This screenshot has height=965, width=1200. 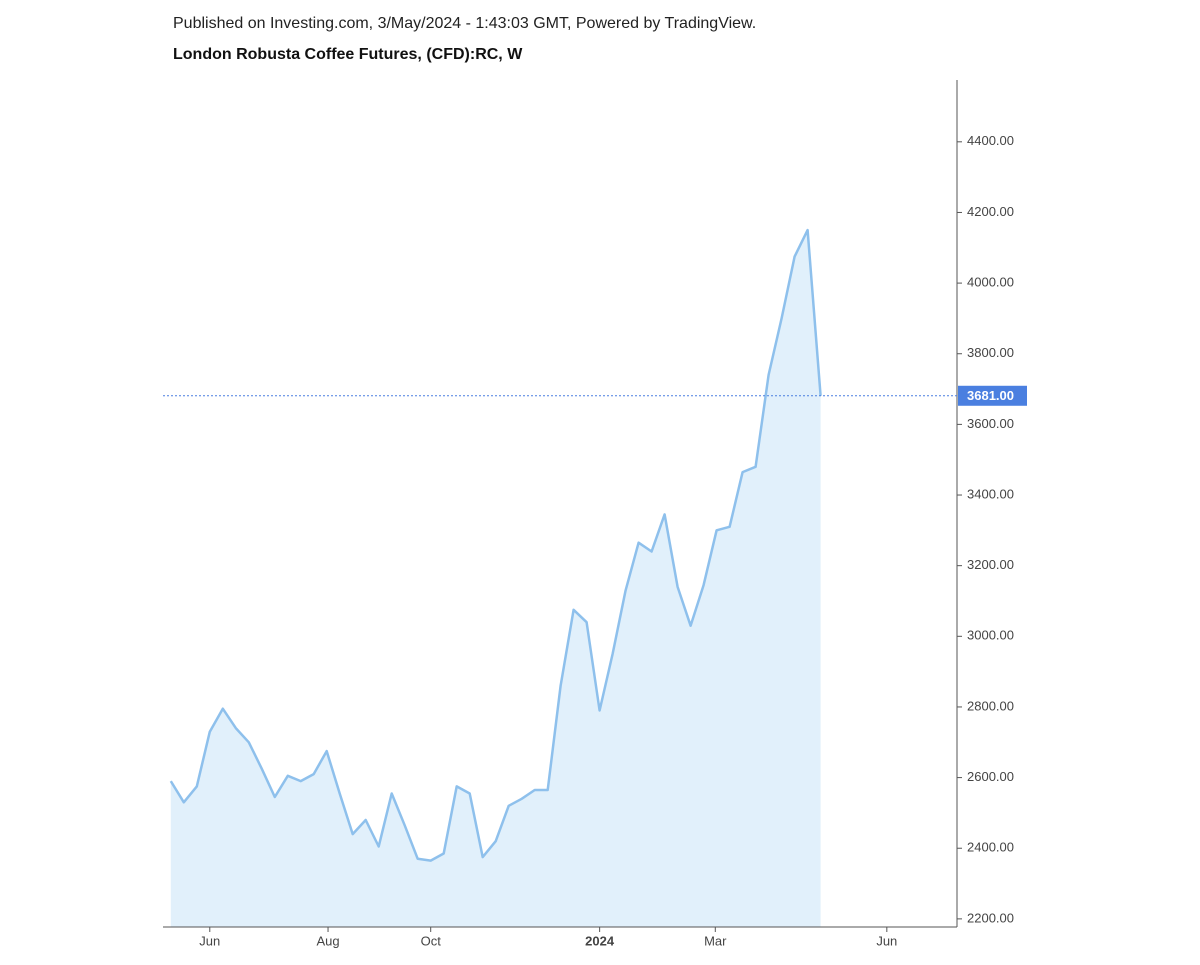 What do you see at coordinates (990, 493) in the screenshot?
I see `y-tick-label: 3400.00` at bounding box center [990, 493].